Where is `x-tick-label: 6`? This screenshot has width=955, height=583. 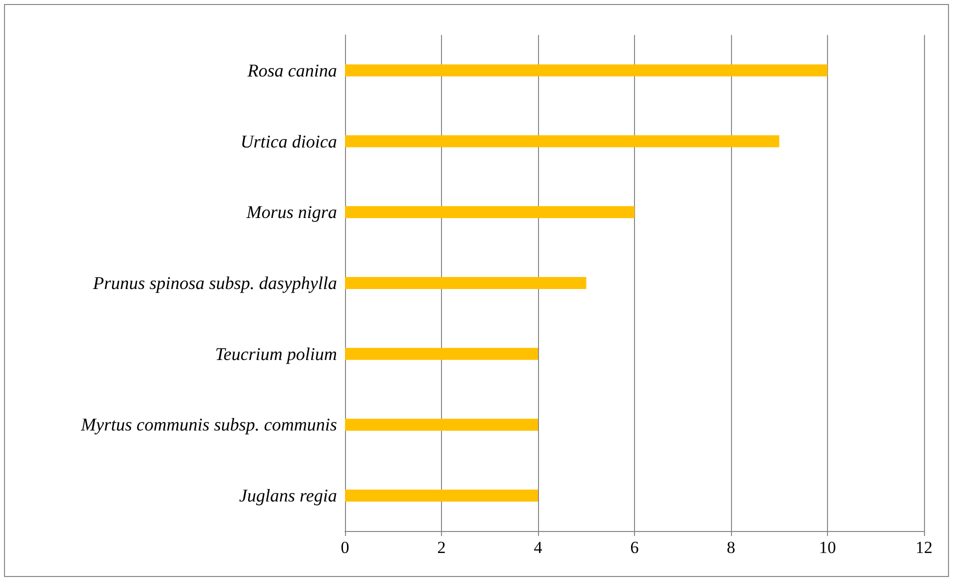 x-tick-label: 6 is located at coordinates (634, 547).